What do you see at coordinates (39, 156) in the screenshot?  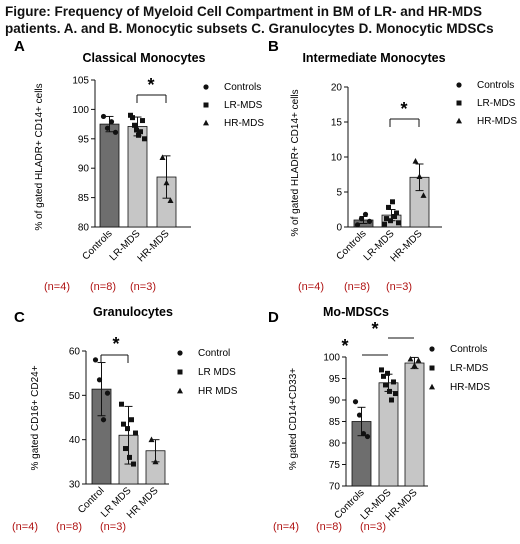 I see `y-axis-label: % of gated HLADR+ CD14+ cells` at bounding box center [39, 156].